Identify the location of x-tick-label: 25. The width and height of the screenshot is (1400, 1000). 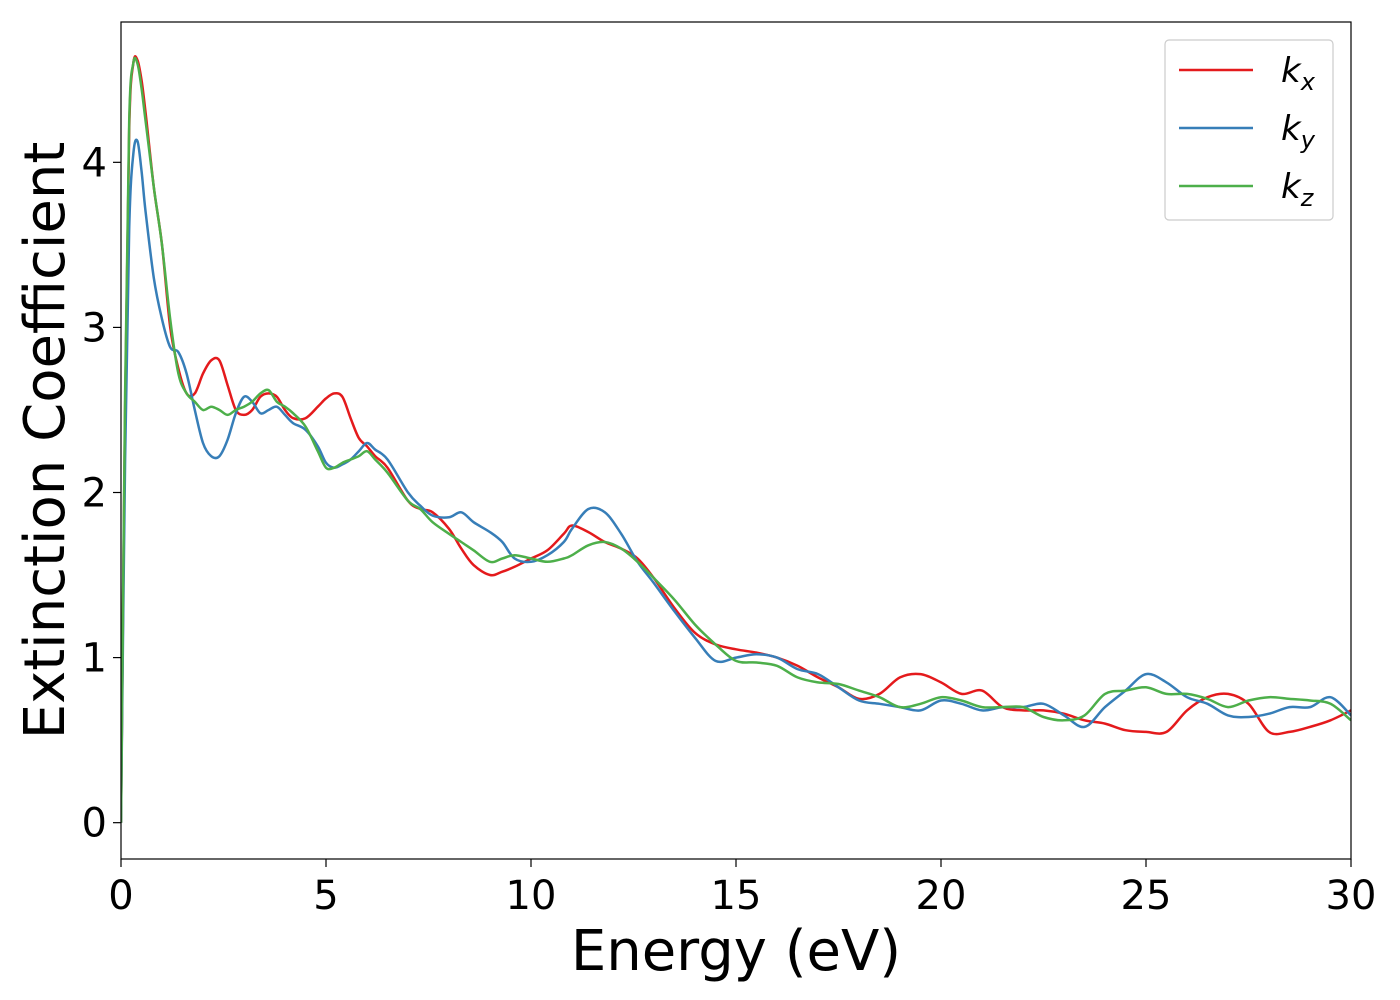
(1146, 896).